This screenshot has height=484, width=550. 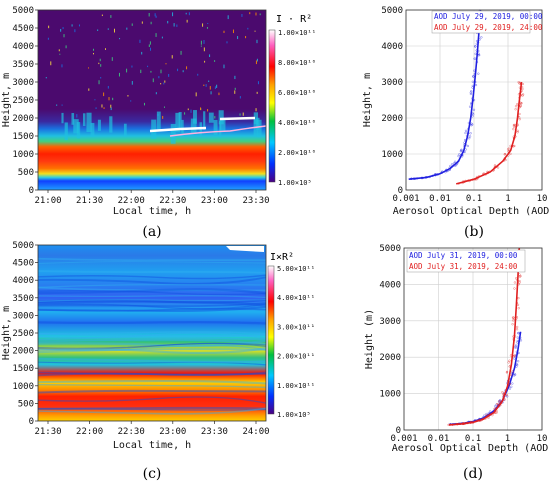 I want to click on panel-b-xlabel: Aerosol Optical Depth (AOD), so click(x=471, y=211).